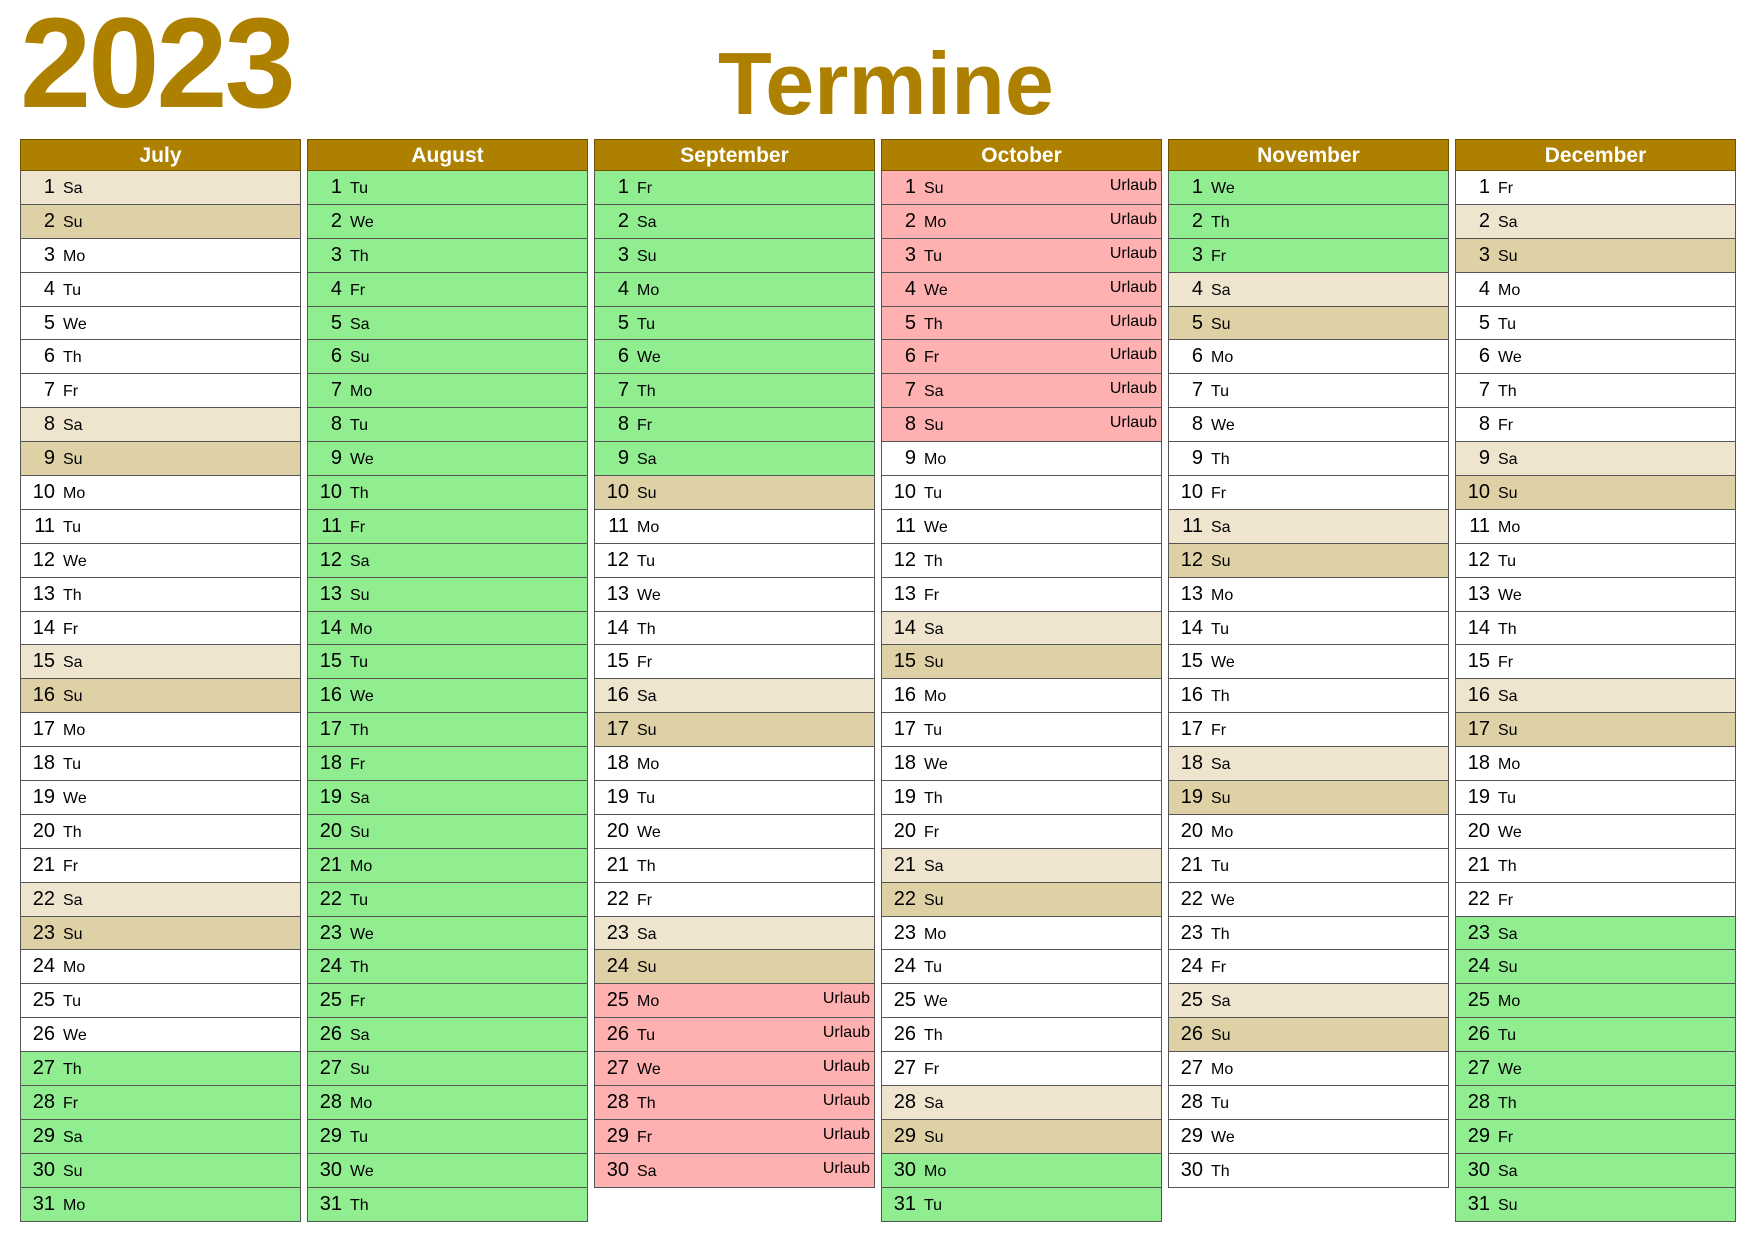 This screenshot has width=1754, height=1241. What do you see at coordinates (734, 696) in the screenshot?
I see `day-row: 16 Sa` at bounding box center [734, 696].